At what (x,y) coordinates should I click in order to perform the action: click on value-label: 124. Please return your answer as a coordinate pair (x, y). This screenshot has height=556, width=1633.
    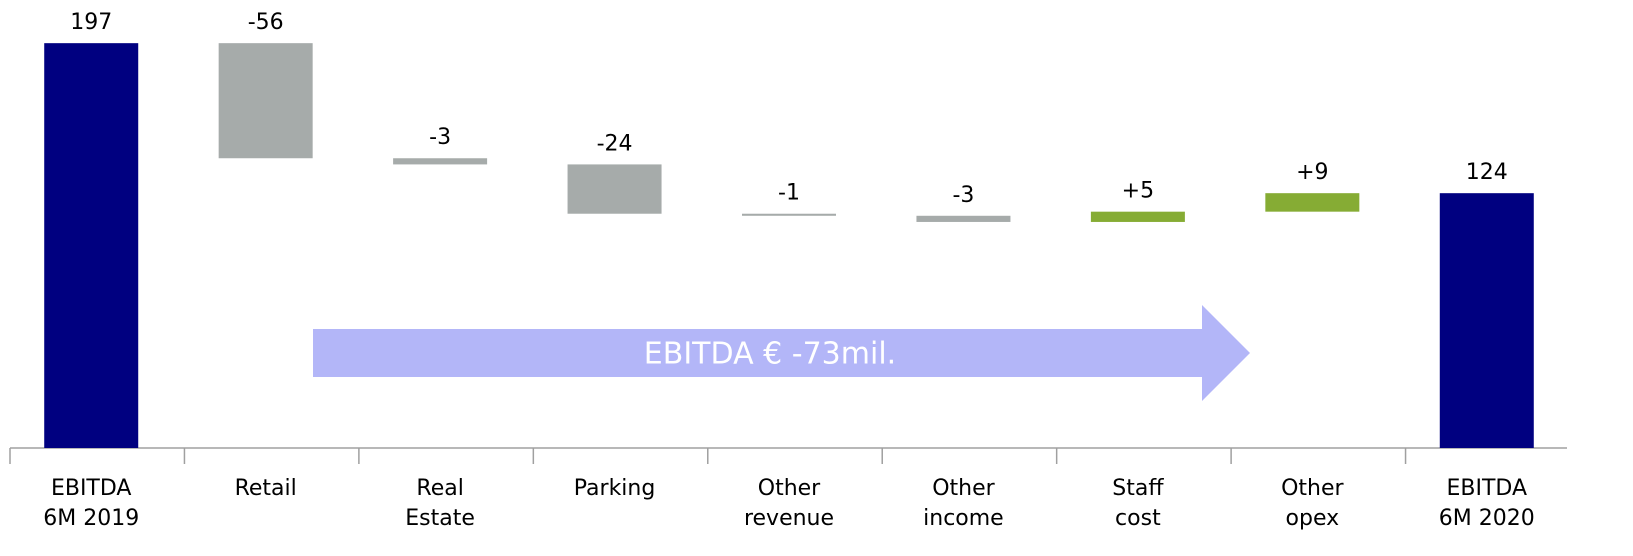
    Looking at the image, I should click on (1487, 172).